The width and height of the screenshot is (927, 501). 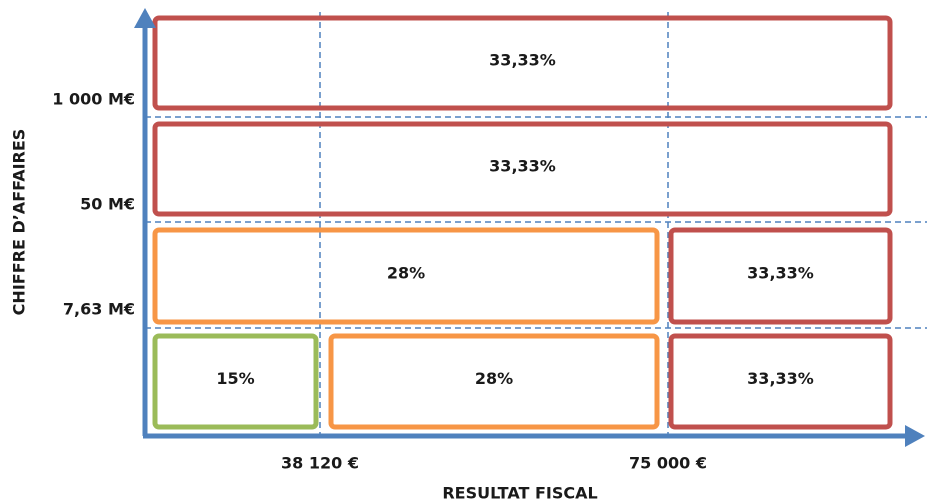 What do you see at coordinates (145, 18) in the screenshot?
I see `y-arrow` at bounding box center [145, 18].